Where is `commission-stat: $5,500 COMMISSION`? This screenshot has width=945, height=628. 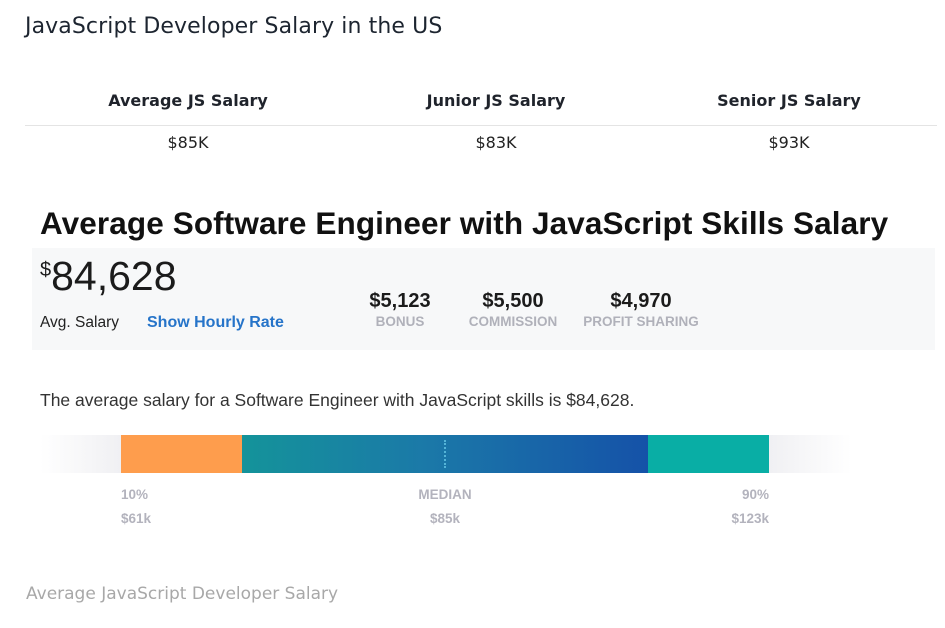
commission-stat: $5,500 COMMISSION is located at coordinates (513, 309).